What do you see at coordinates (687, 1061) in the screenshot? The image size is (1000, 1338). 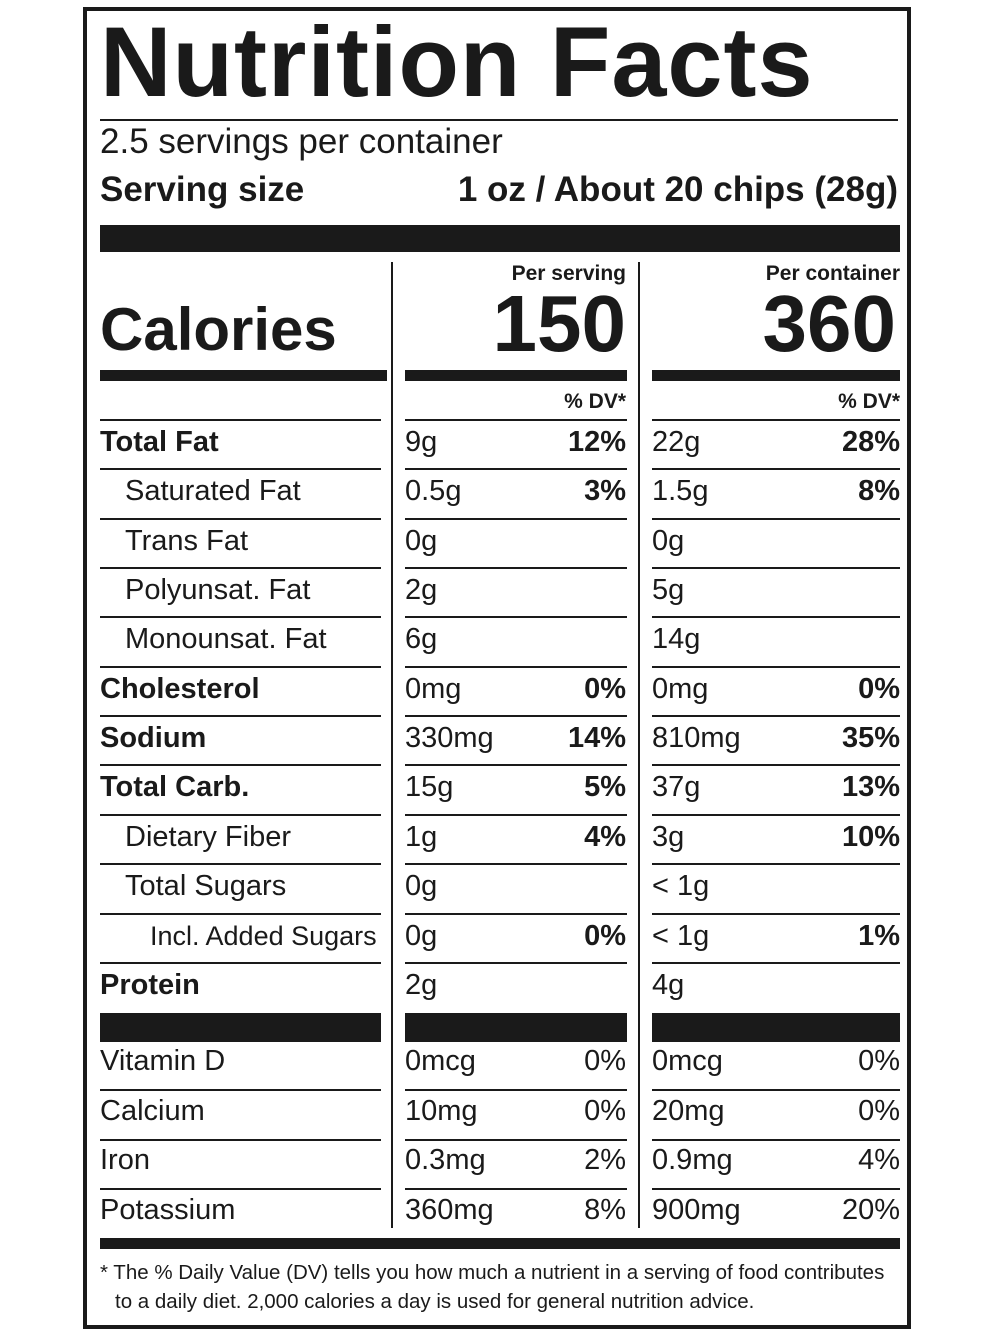 I see `per-container-amount: 0mcg` at bounding box center [687, 1061].